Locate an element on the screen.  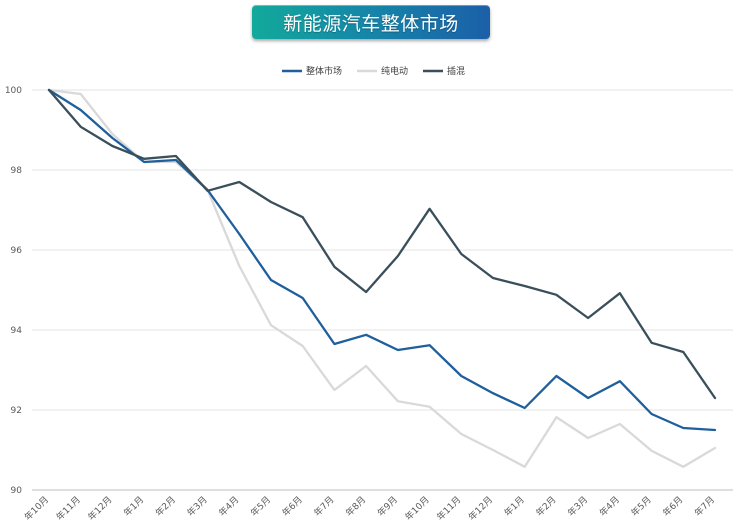
x-tick-label: 年8月 is located at coordinates (355, 506).